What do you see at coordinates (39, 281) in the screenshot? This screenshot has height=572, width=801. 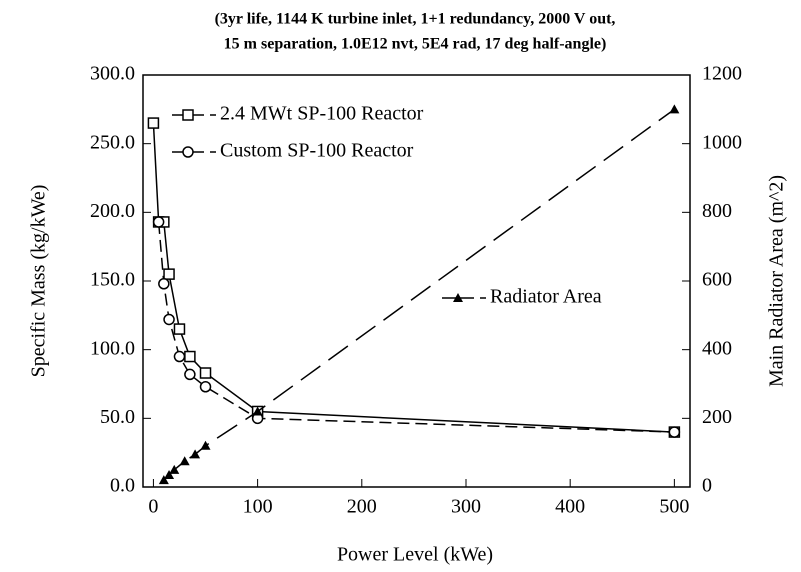 I see `y-axis-label: Specific Mass (kg/kWe)` at bounding box center [39, 281].